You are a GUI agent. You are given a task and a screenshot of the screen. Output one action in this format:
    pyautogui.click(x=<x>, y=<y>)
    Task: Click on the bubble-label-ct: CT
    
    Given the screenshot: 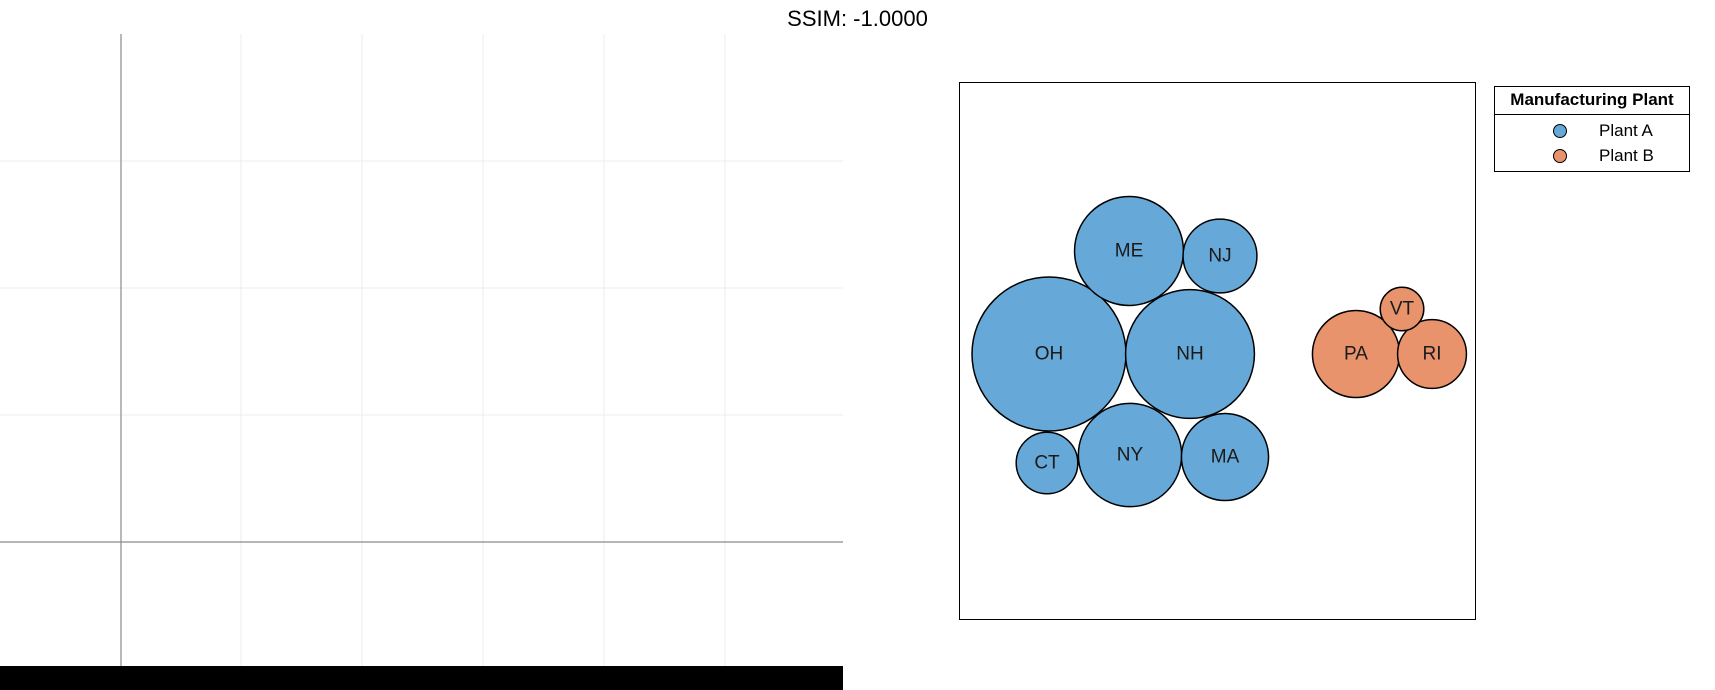 What is the action you would take?
    pyautogui.click(x=1047, y=463)
    